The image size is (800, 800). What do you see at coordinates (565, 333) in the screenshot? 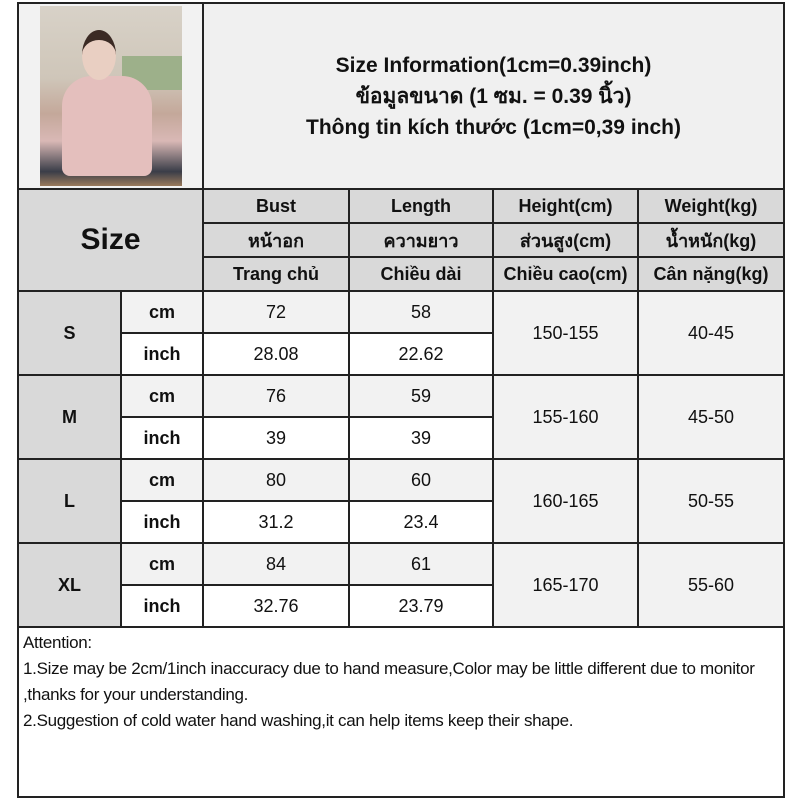
I see `height-range: 150-155` at bounding box center [565, 333].